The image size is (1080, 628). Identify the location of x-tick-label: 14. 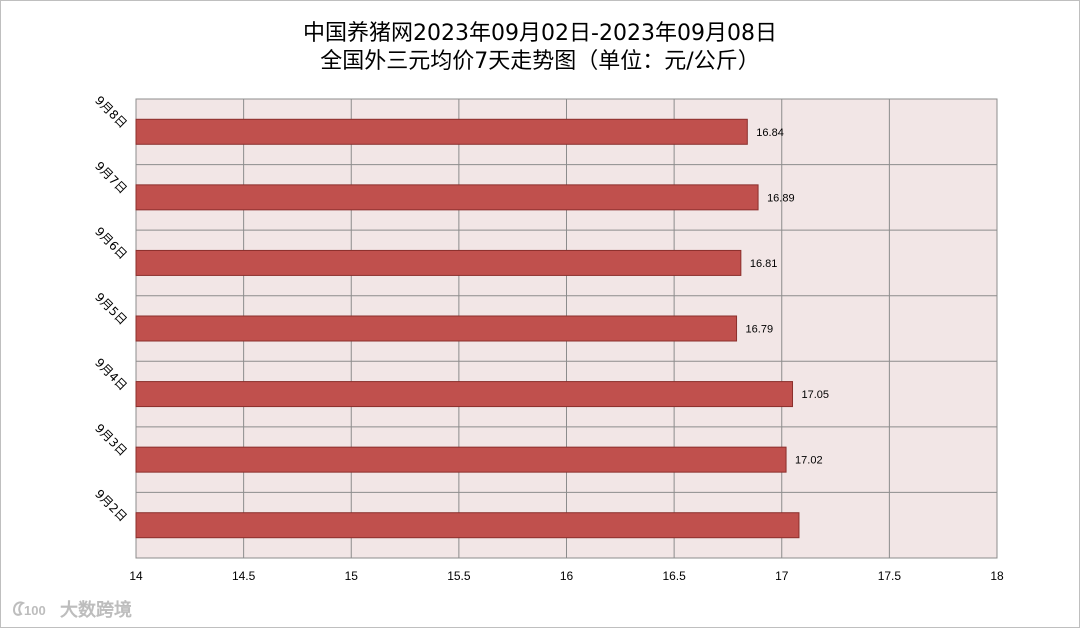
(136, 576).